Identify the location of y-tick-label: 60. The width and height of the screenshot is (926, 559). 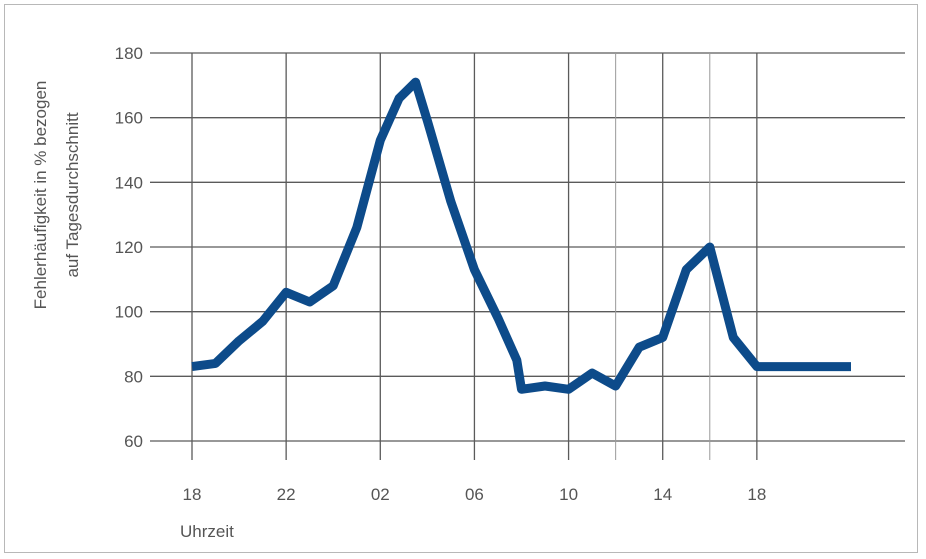
(133, 441).